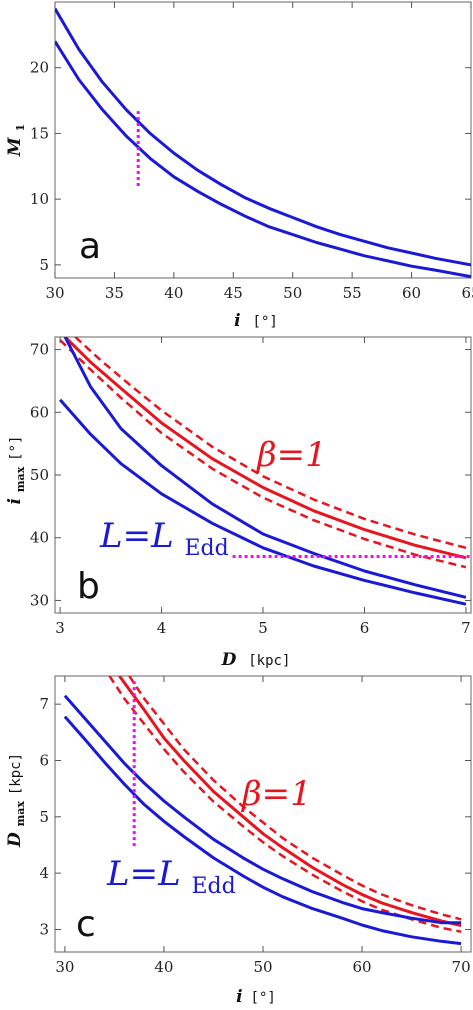 Image resolution: width=473 pixels, height=1010 pixels. What do you see at coordinates (39, 133) in the screenshot?
I see `y-tick-label: 15` at bounding box center [39, 133].